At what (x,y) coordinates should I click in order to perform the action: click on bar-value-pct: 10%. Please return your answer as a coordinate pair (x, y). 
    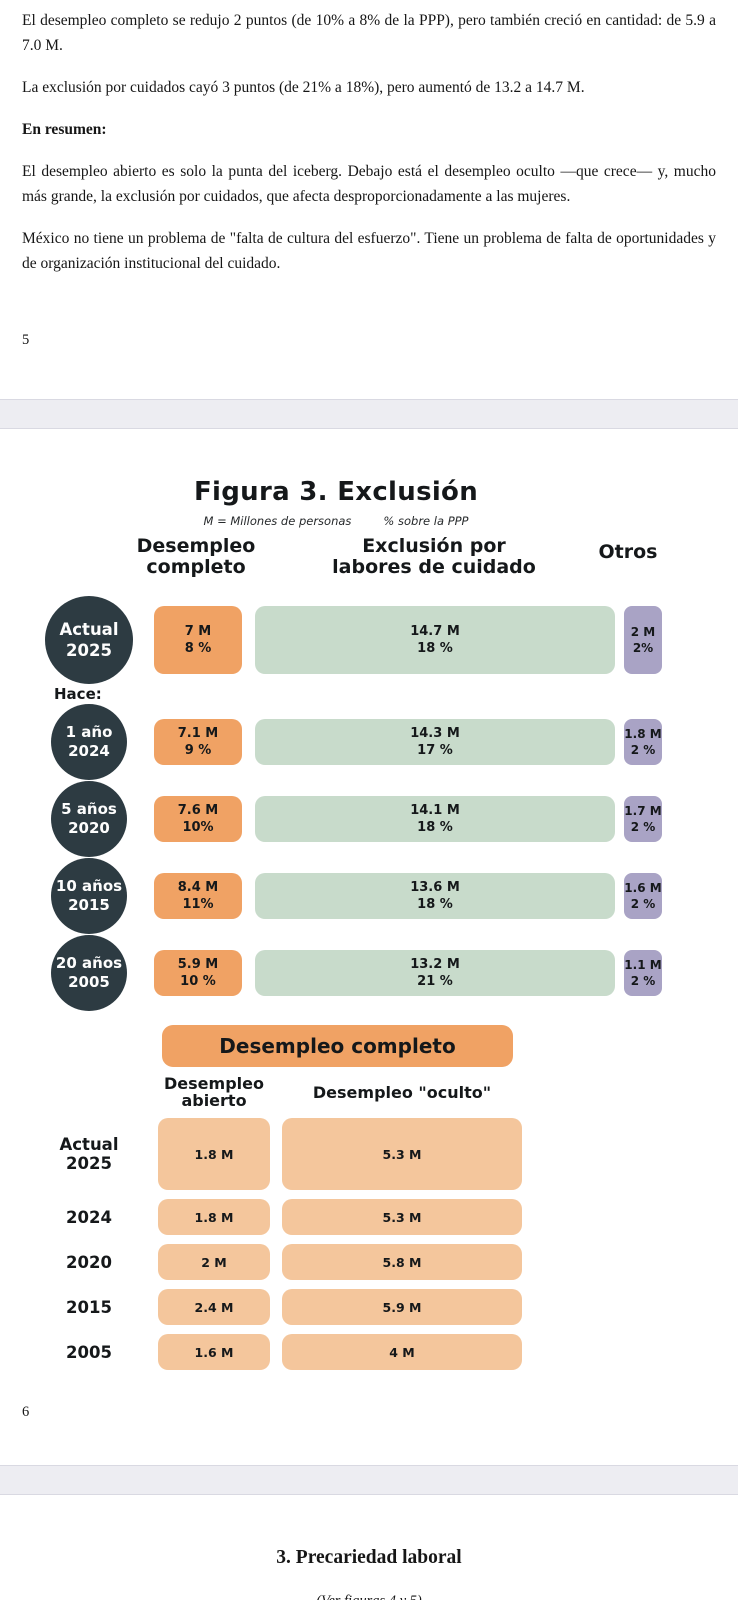
    Looking at the image, I should click on (198, 827).